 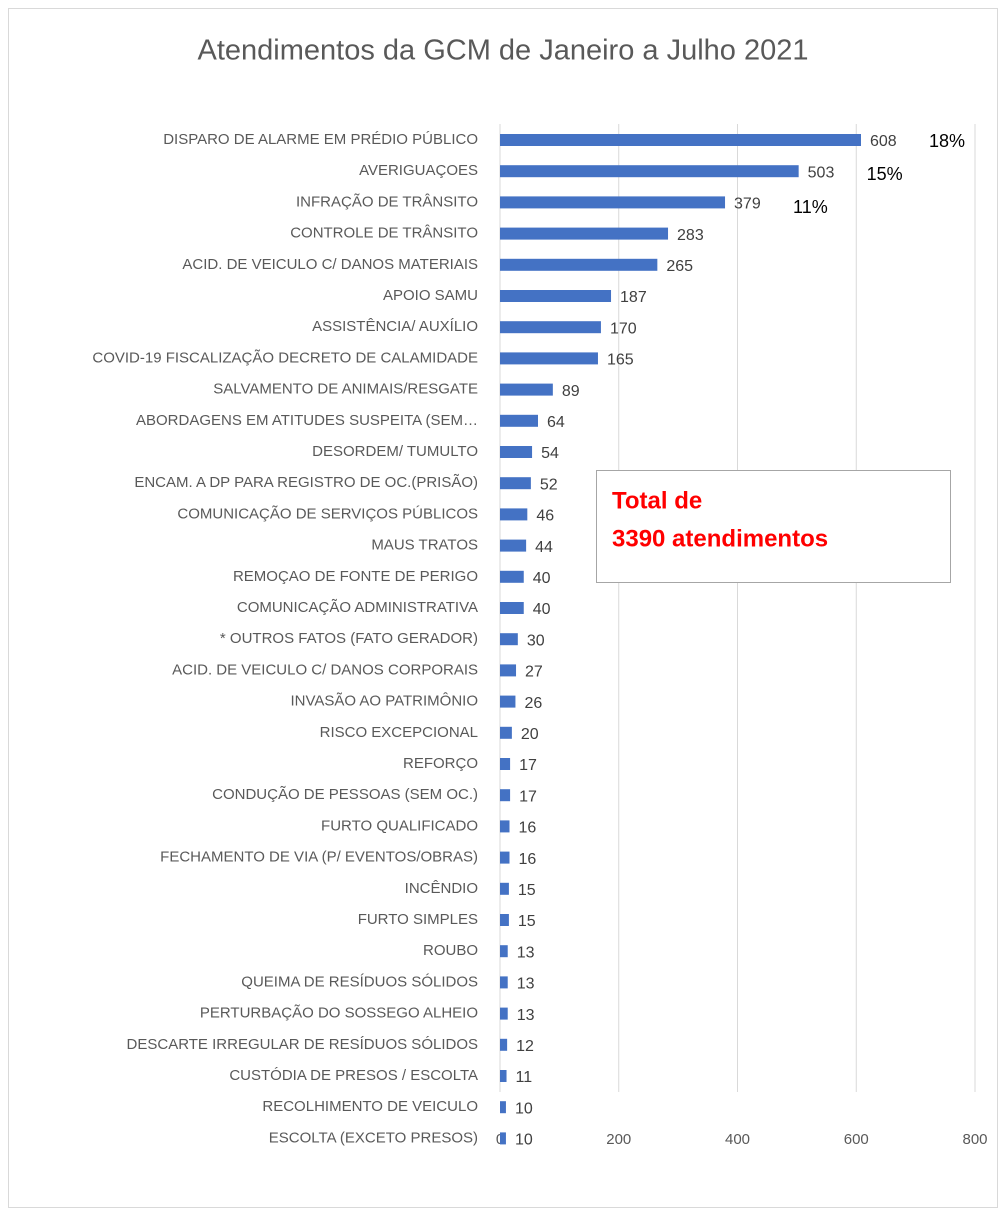 What do you see at coordinates (810, 207) in the screenshot?
I see `annotation: 11%` at bounding box center [810, 207].